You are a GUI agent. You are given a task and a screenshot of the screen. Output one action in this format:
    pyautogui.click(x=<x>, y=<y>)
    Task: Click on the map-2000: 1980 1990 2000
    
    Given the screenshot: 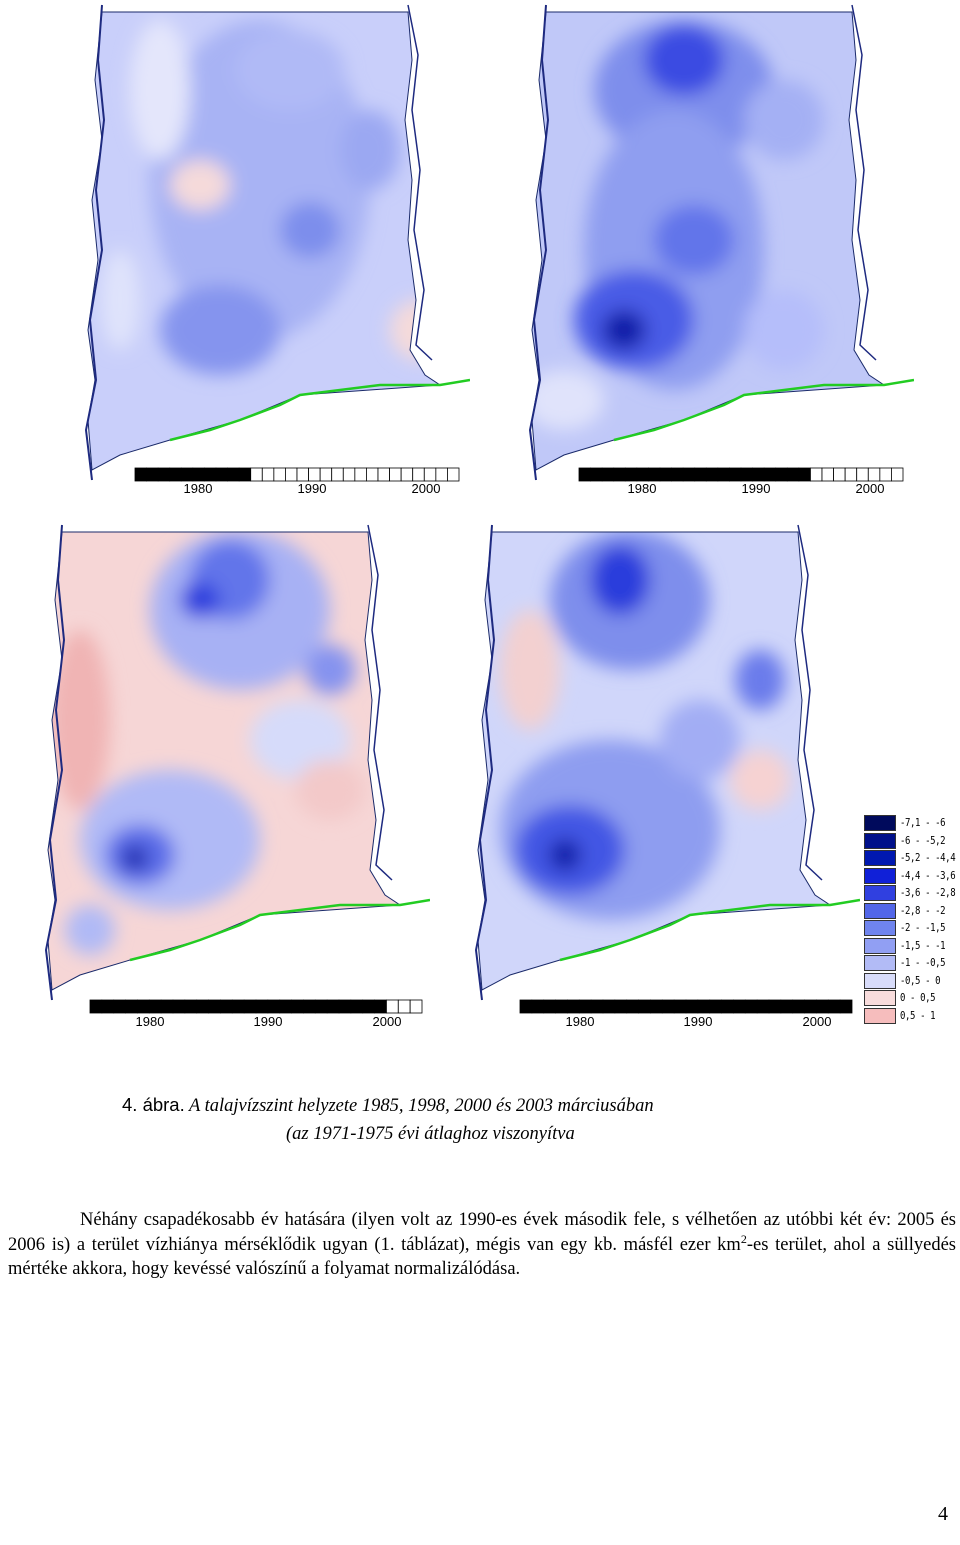 What is the action you would take?
    pyautogui.click(x=215, y=775)
    